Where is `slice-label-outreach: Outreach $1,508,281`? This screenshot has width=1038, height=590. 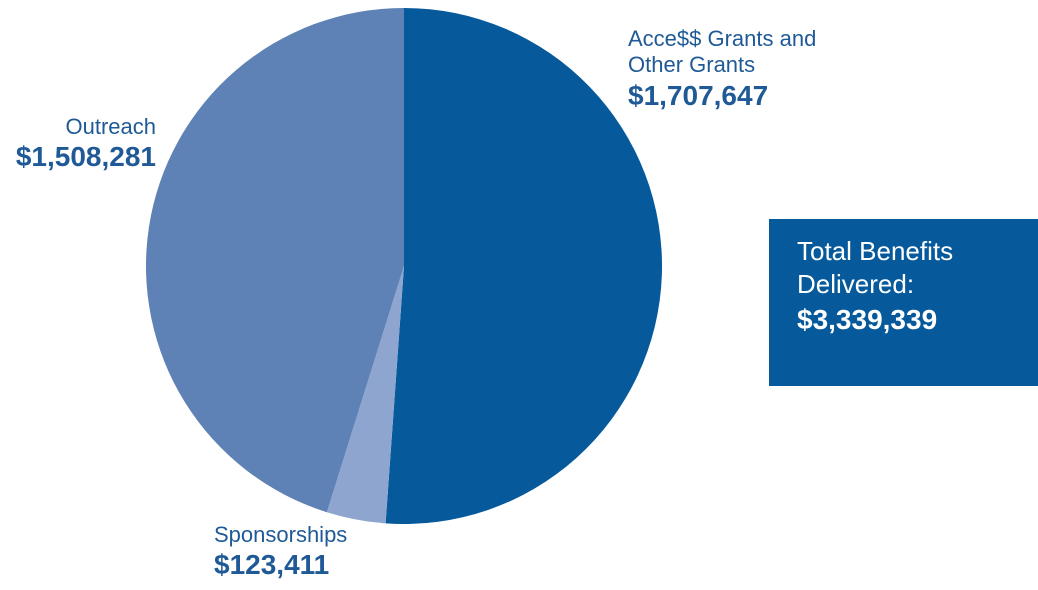
slice-label-outreach: Outreach $1,508,281 is located at coordinates (78, 144).